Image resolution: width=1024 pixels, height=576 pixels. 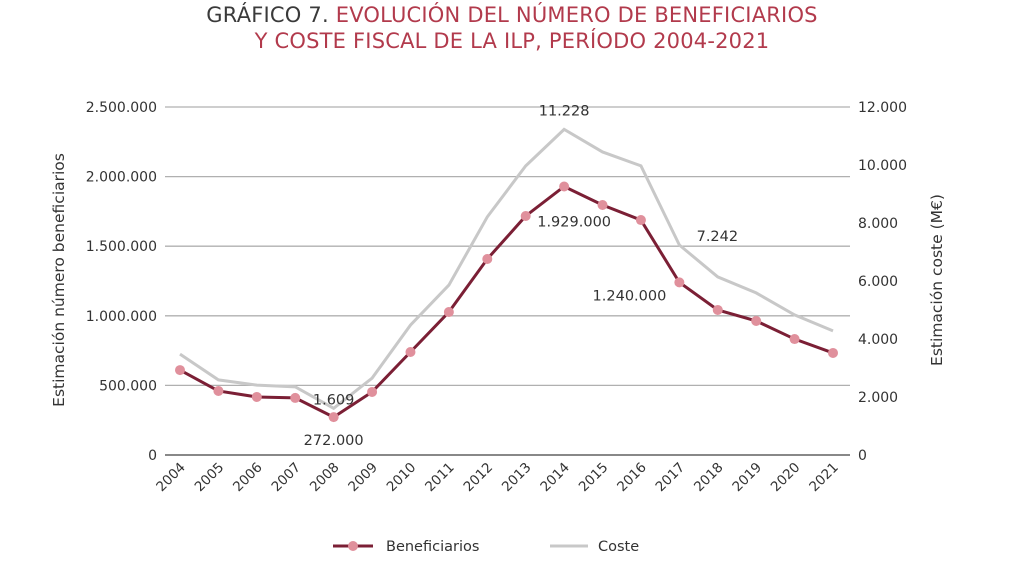 What do you see at coordinates (718, 237) in the screenshot?
I see `data-label: 7.242` at bounding box center [718, 237].